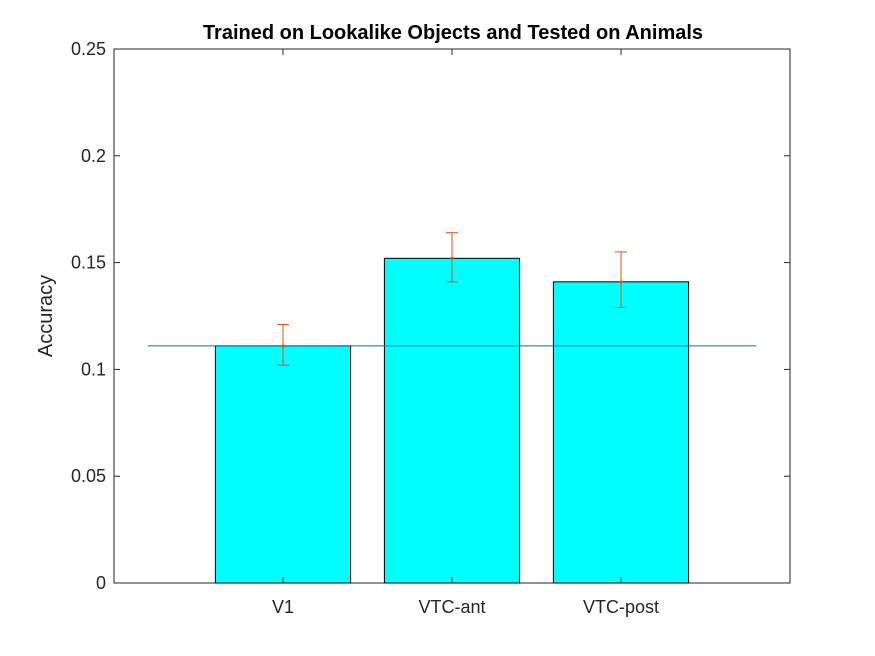  I want to click on y-tick-label: 0.1, so click(93, 369).